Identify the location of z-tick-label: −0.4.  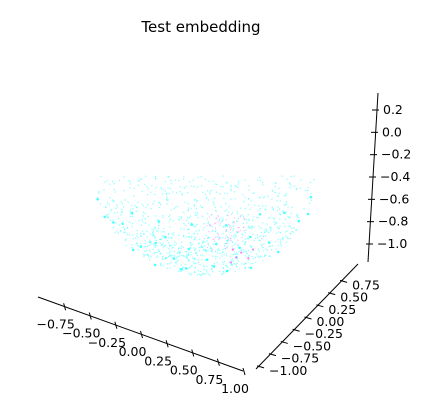
(395, 176).